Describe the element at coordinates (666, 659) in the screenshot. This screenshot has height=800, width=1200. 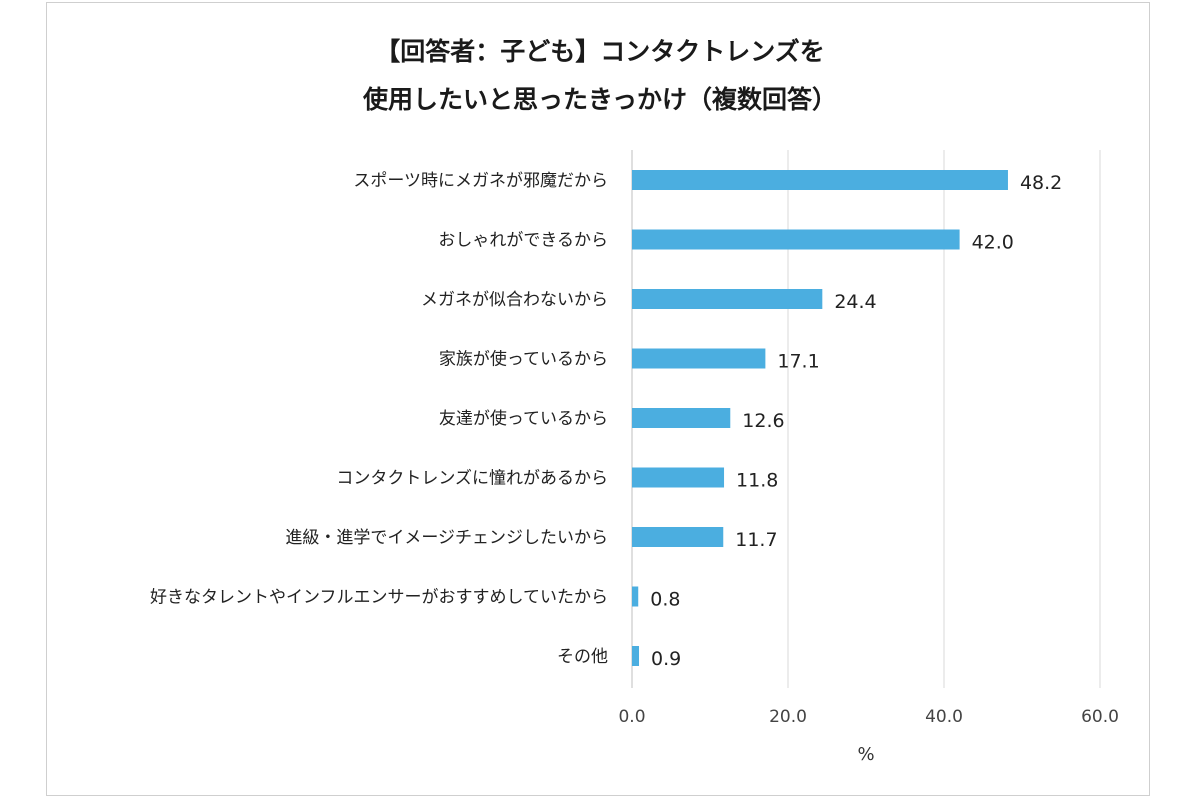
I see `data-label: 0.9` at that location.